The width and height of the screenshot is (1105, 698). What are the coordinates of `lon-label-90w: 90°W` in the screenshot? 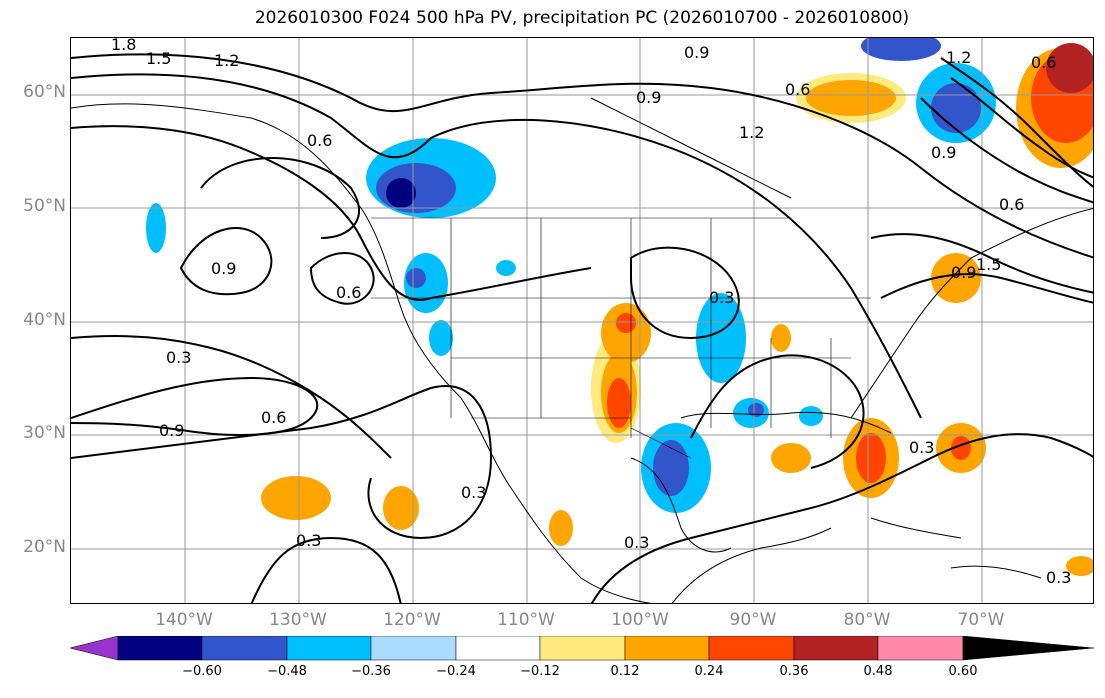 It's located at (753, 620).